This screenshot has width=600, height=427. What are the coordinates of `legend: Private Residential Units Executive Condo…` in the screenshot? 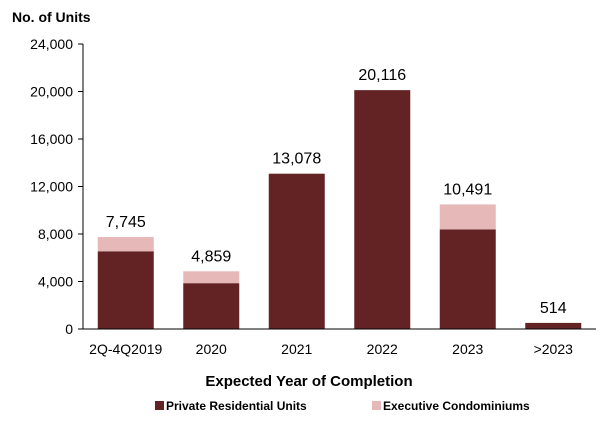 It's located at (342, 406).